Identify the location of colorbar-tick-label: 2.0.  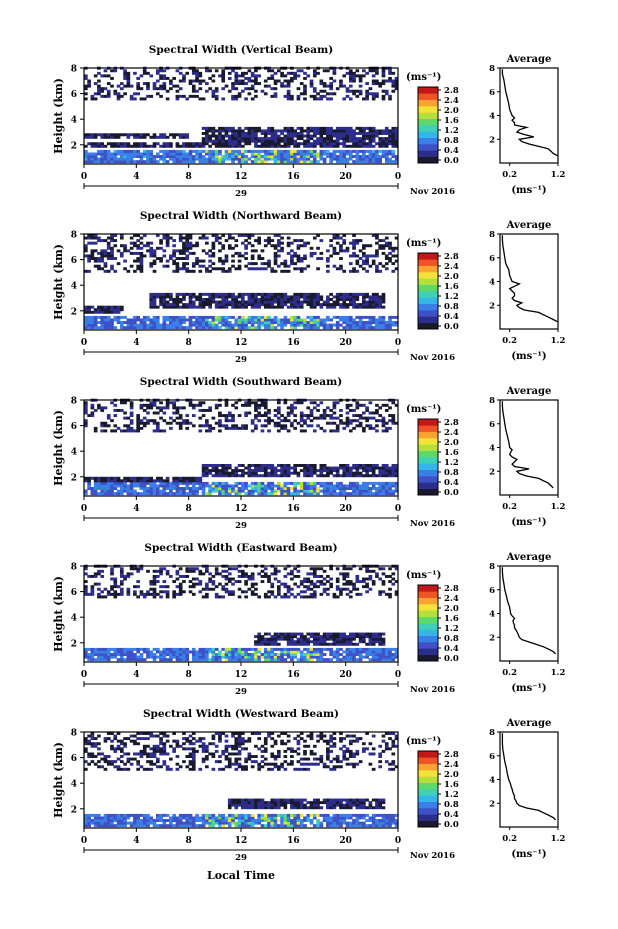
(451, 111).